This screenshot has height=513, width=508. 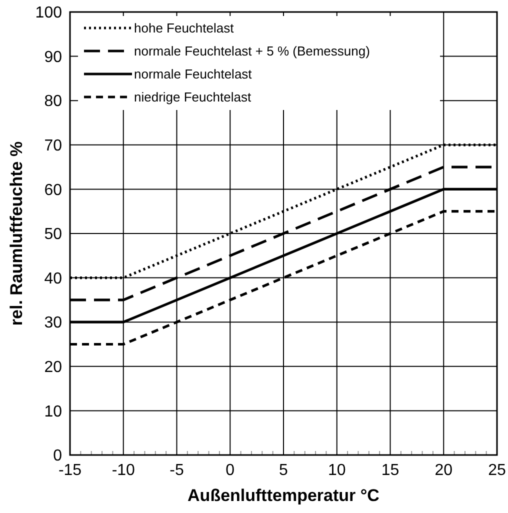 I want to click on y-tick-label: 0, so click(x=57, y=456).